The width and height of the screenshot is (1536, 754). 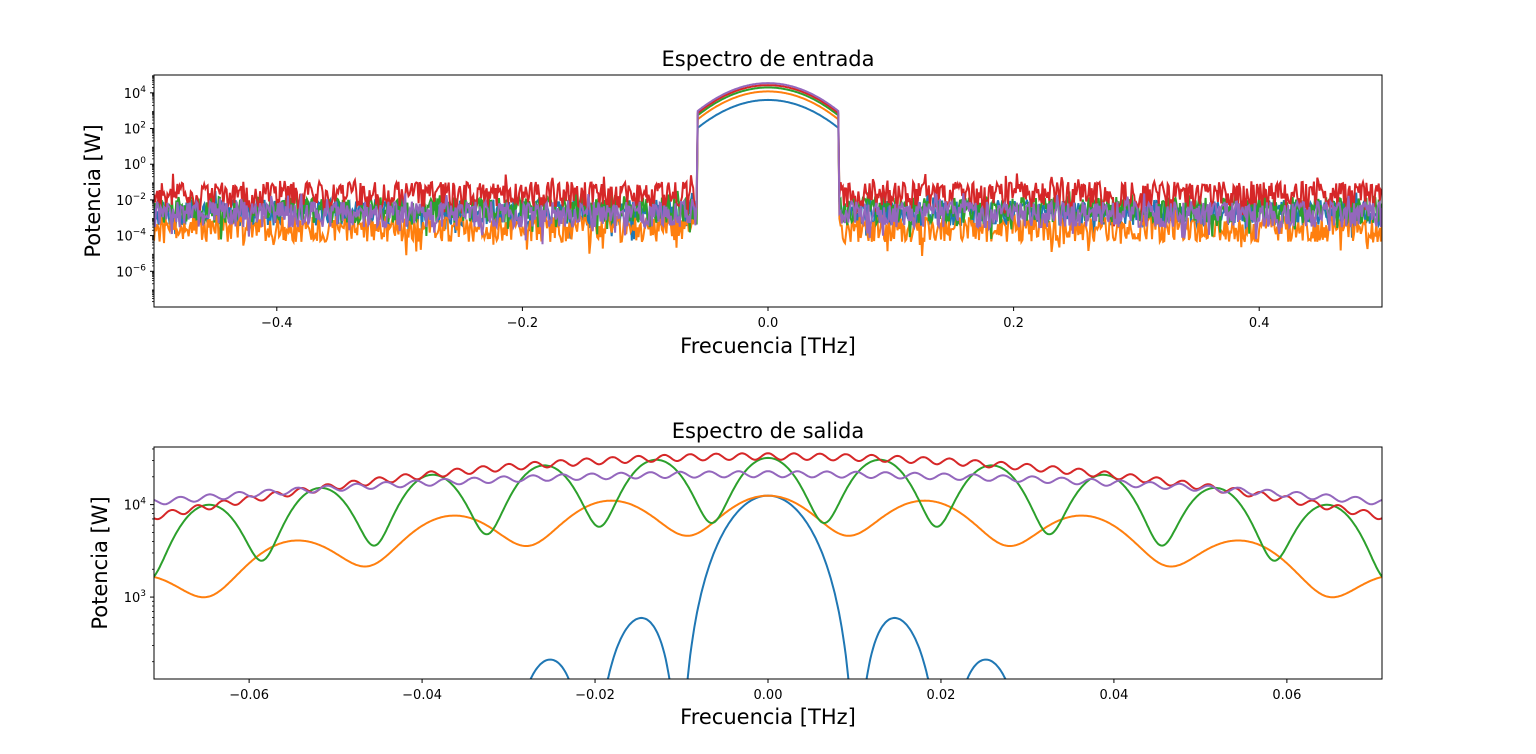 I want to click on x-tick-label: −0.06, so click(x=249, y=695).